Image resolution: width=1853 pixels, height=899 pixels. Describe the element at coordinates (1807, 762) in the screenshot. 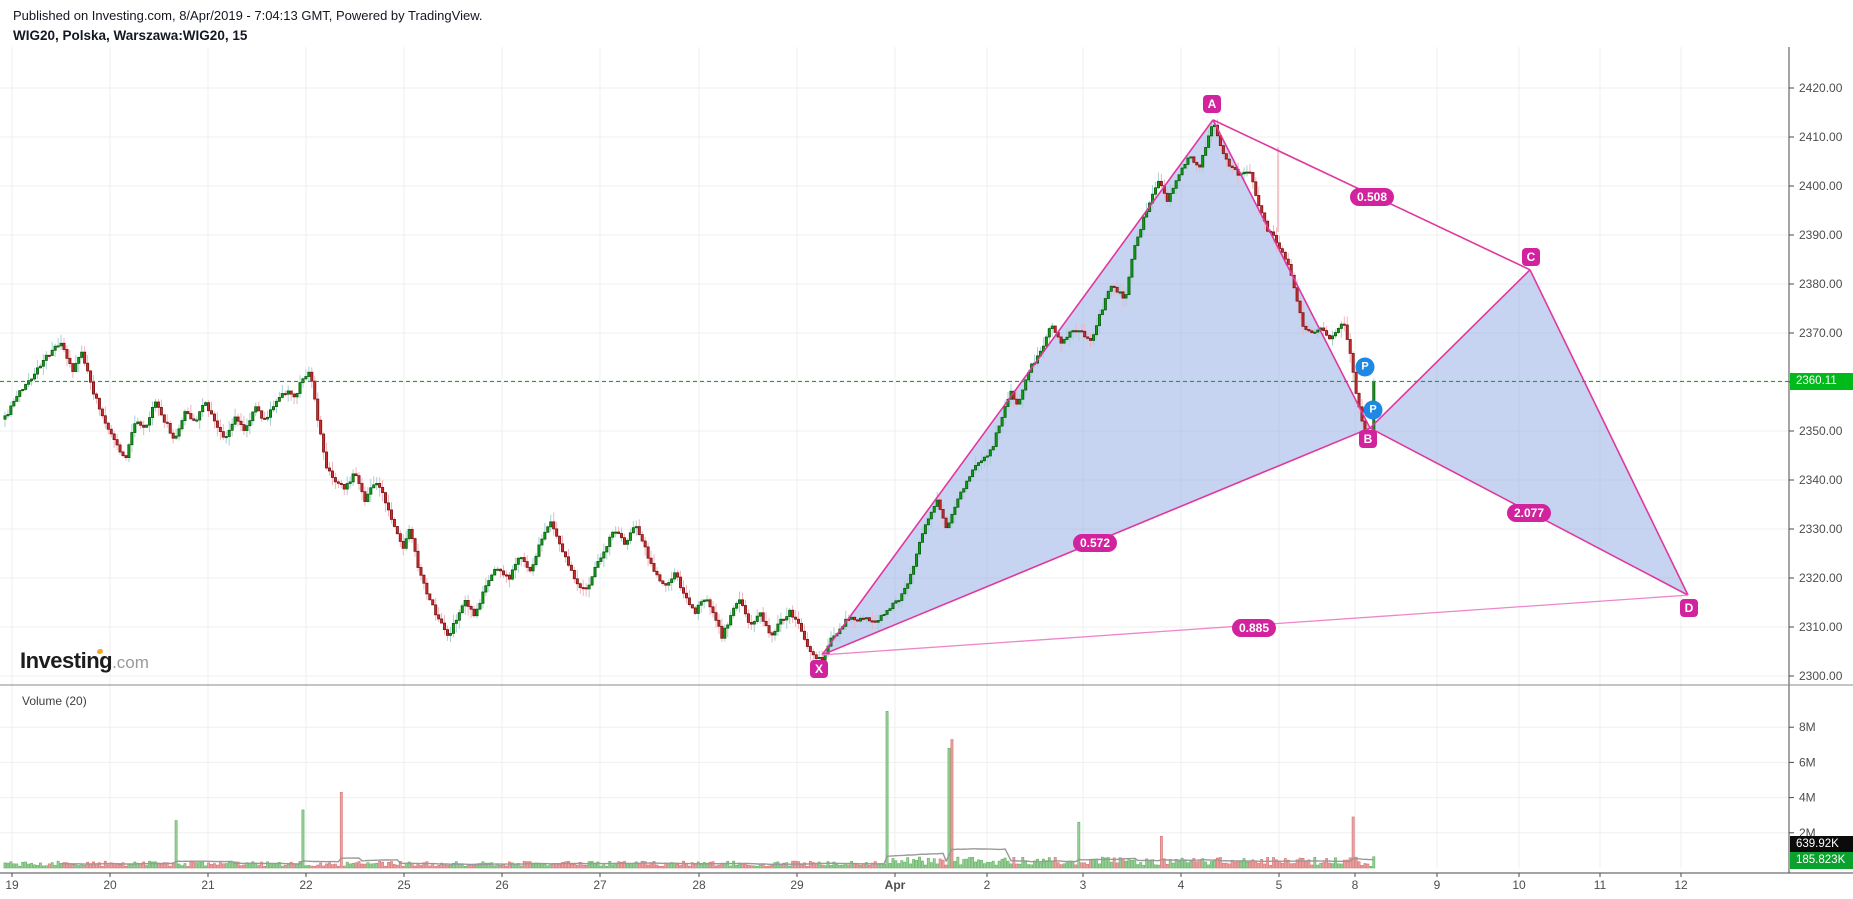

I see `svg-text: 6M` at that location.